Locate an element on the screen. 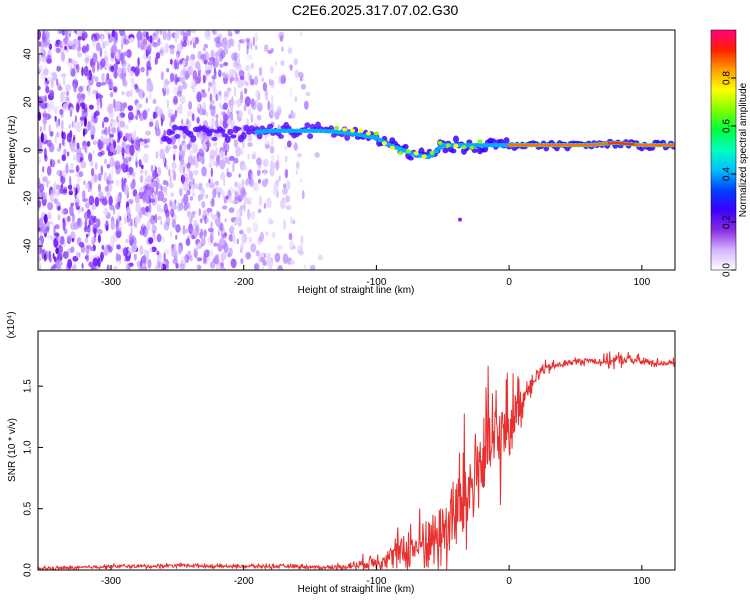 This screenshot has width=750, height=600. colorbar-label: Normalized spectral amplitude is located at coordinates (743, 149).